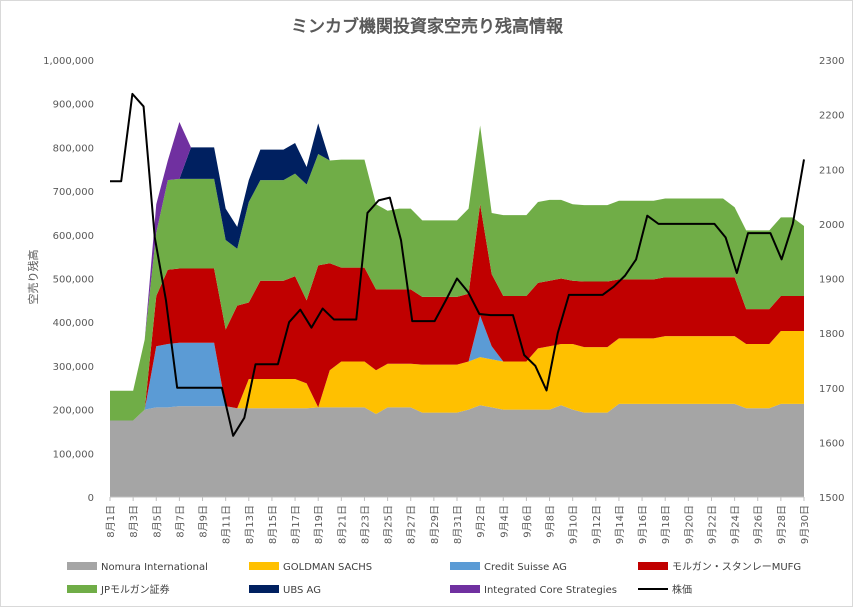 The width and height of the screenshot is (853, 608). I want to click on x-tick-label: 8月15日, so click(273, 524).